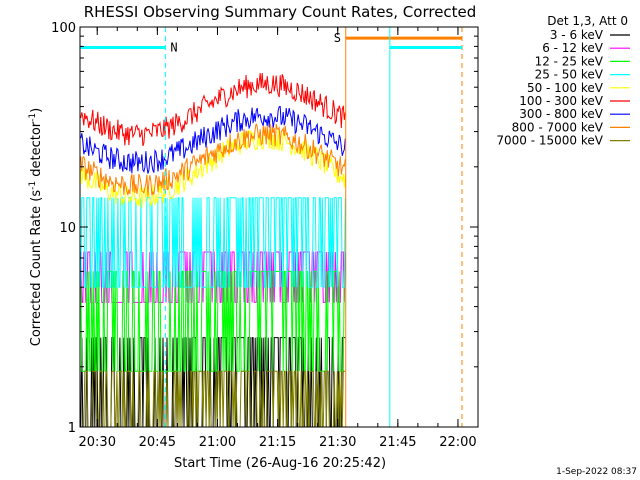 This screenshot has height=480, width=640. Describe the element at coordinates (569, 75) in the screenshot. I see `legend-label: 25 - 50 keV` at that location.